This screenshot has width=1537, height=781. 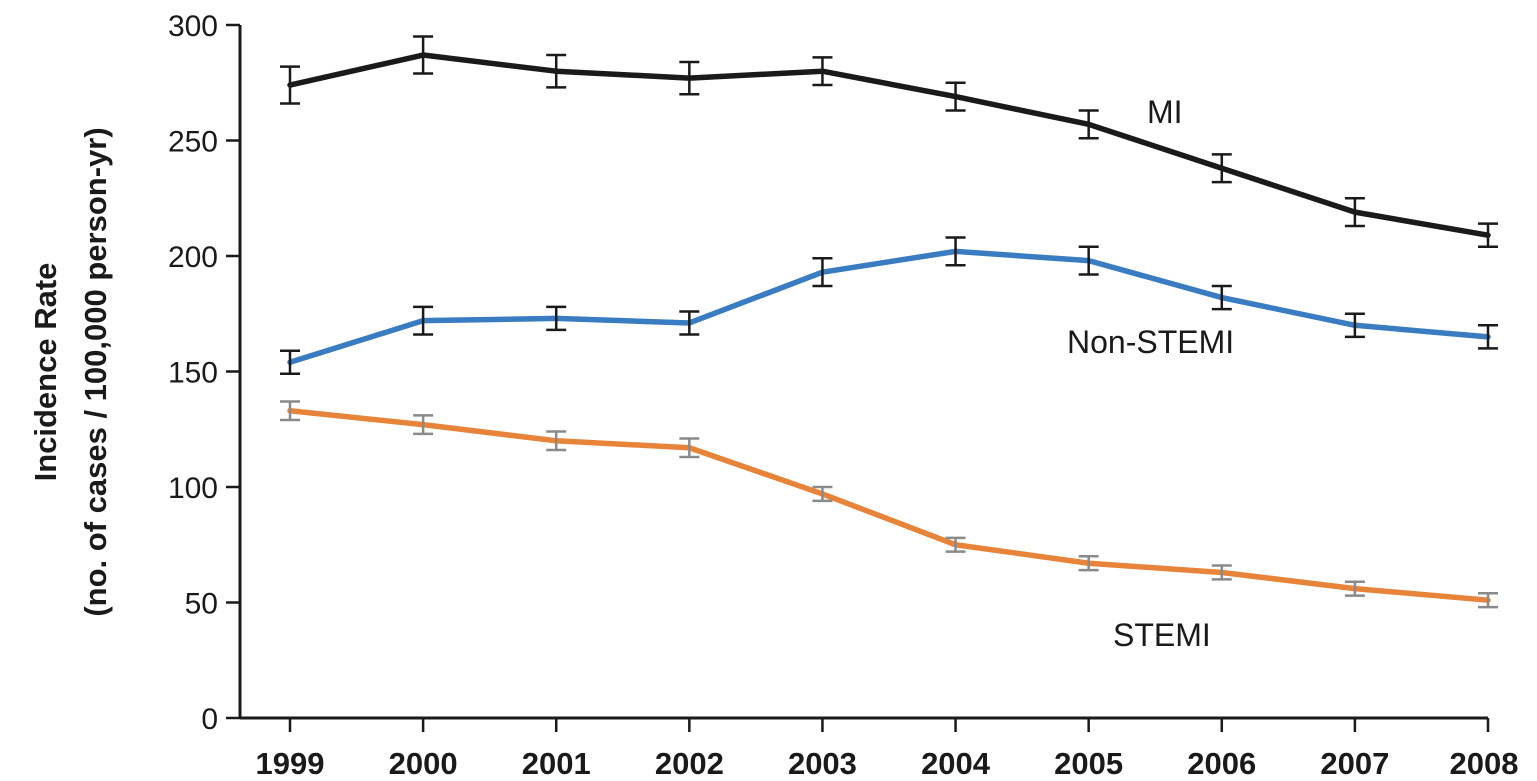 What do you see at coordinates (1150, 373) in the screenshot?
I see `series-labels: MI Non-STEMI STEMI` at bounding box center [1150, 373].